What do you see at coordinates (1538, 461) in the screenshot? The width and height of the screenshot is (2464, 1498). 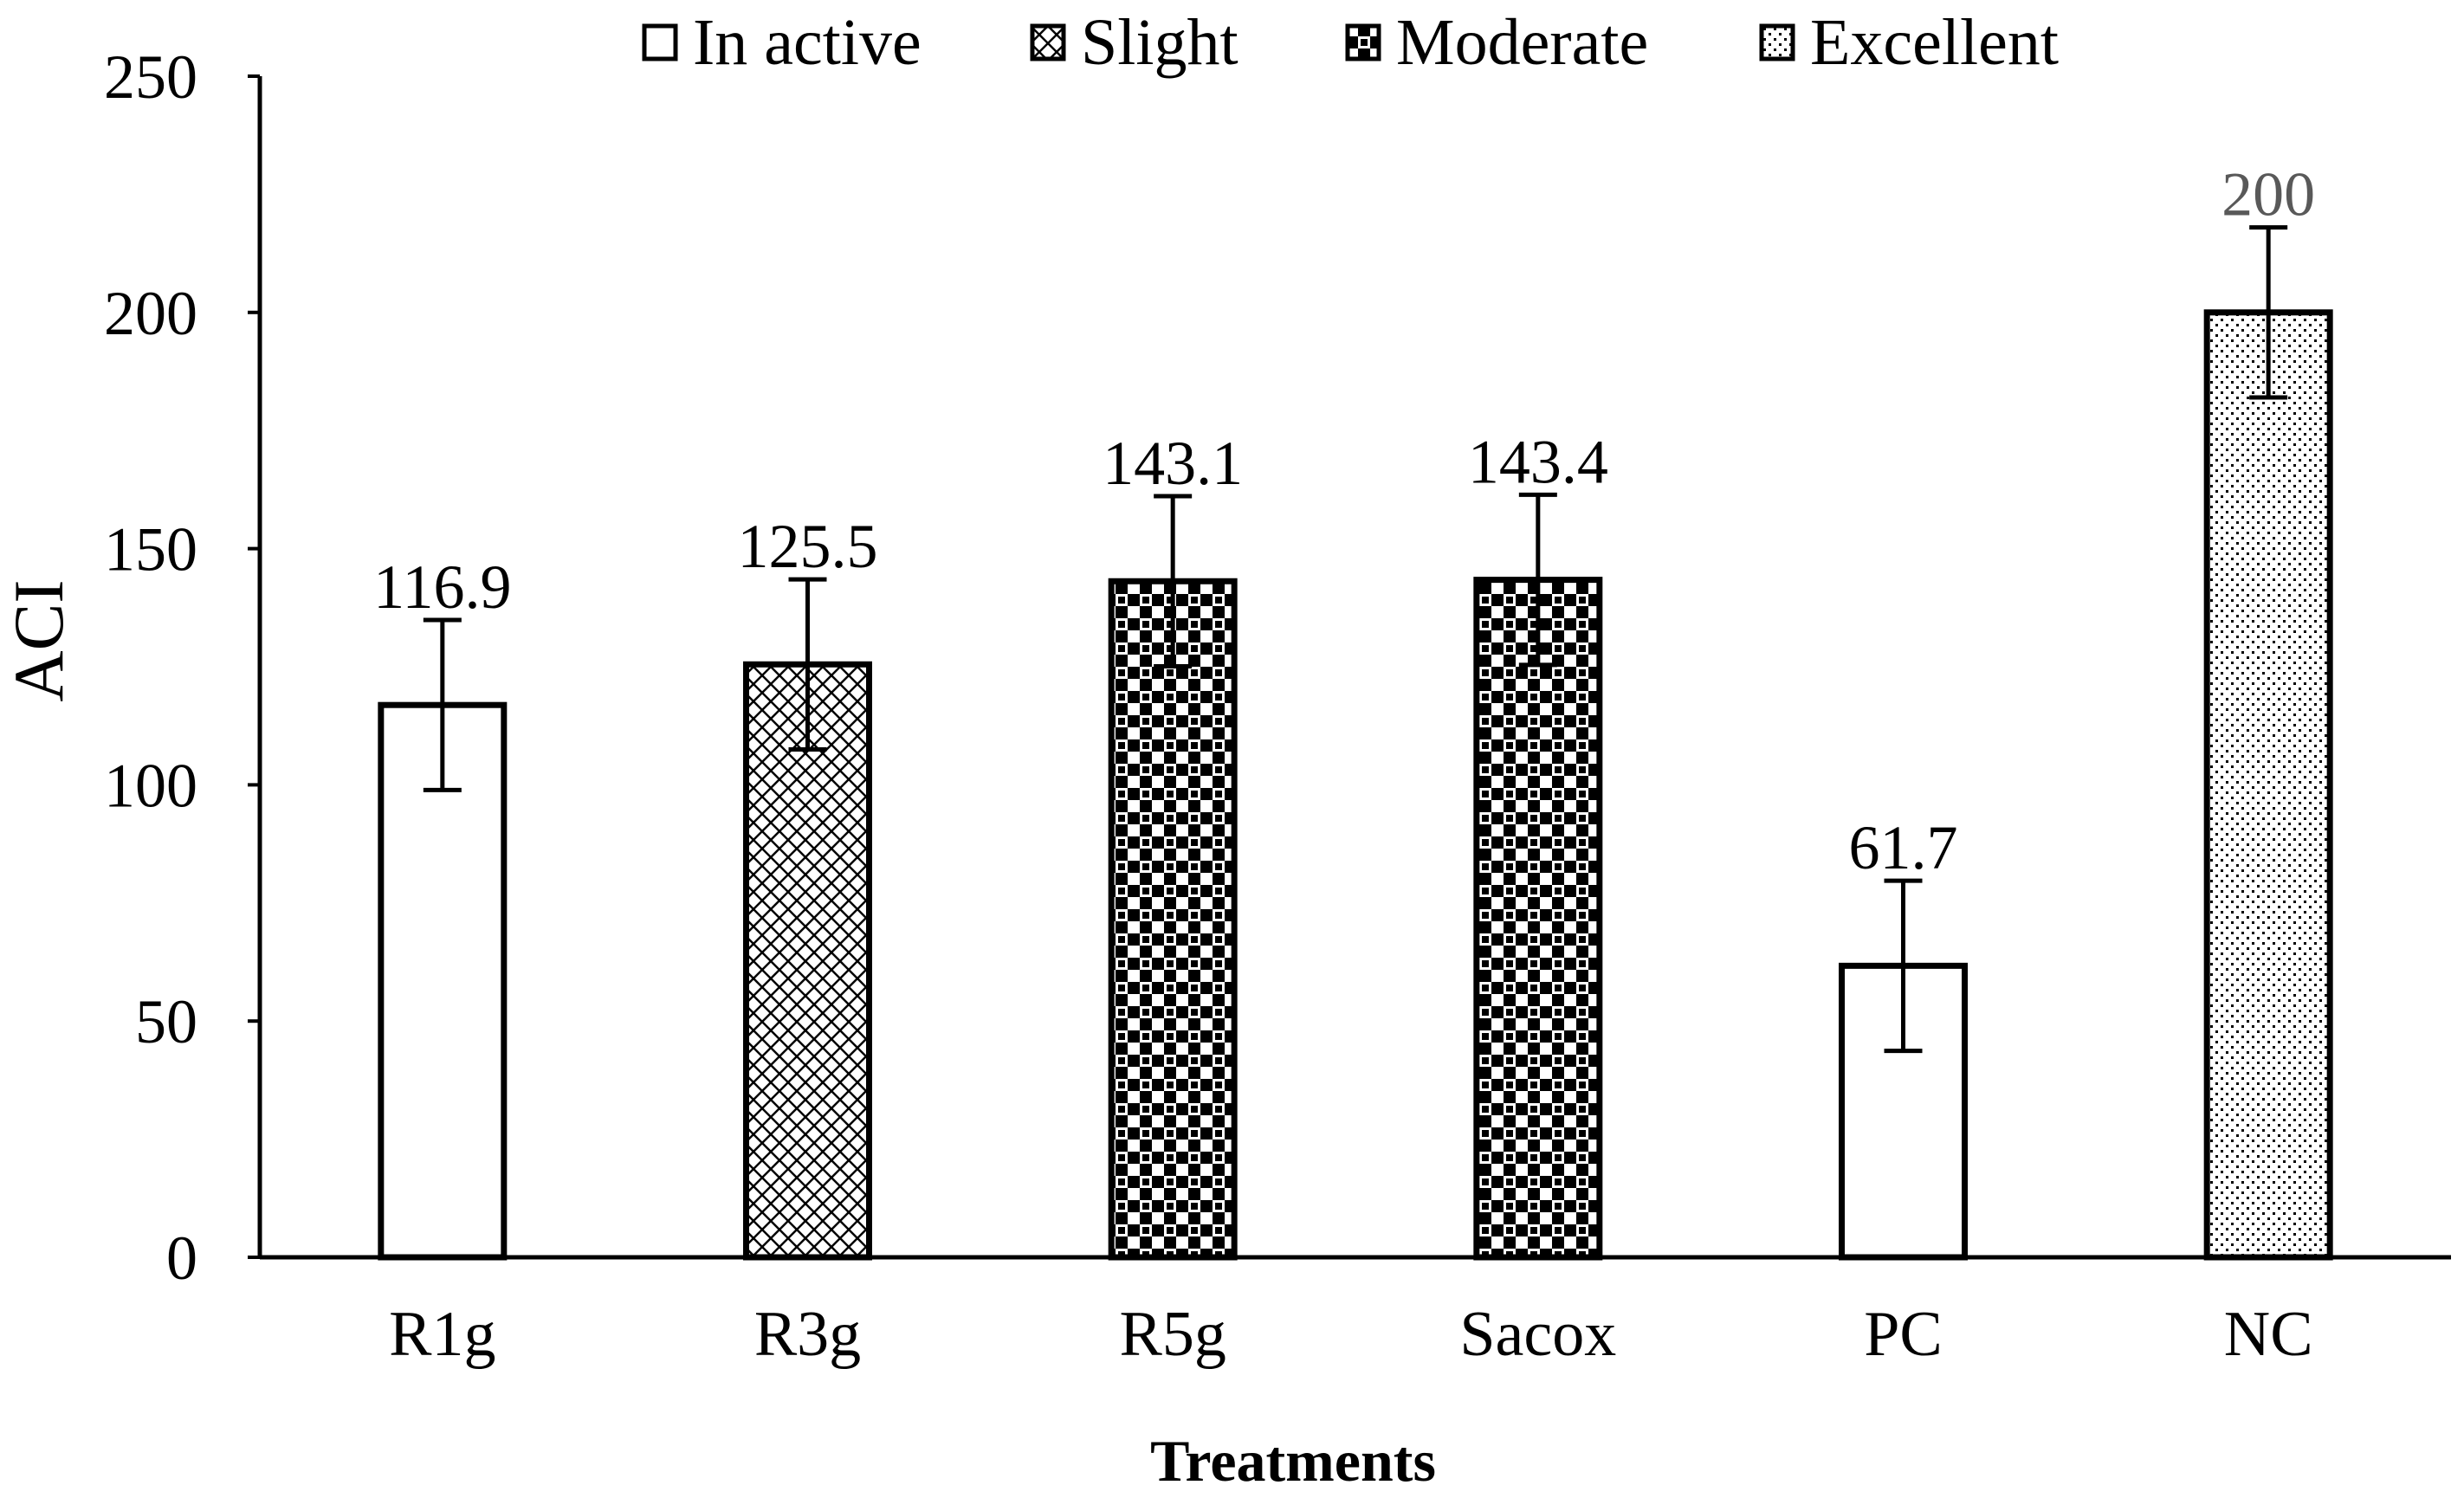 I see `data-label: 143.4` at bounding box center [1538, 461].